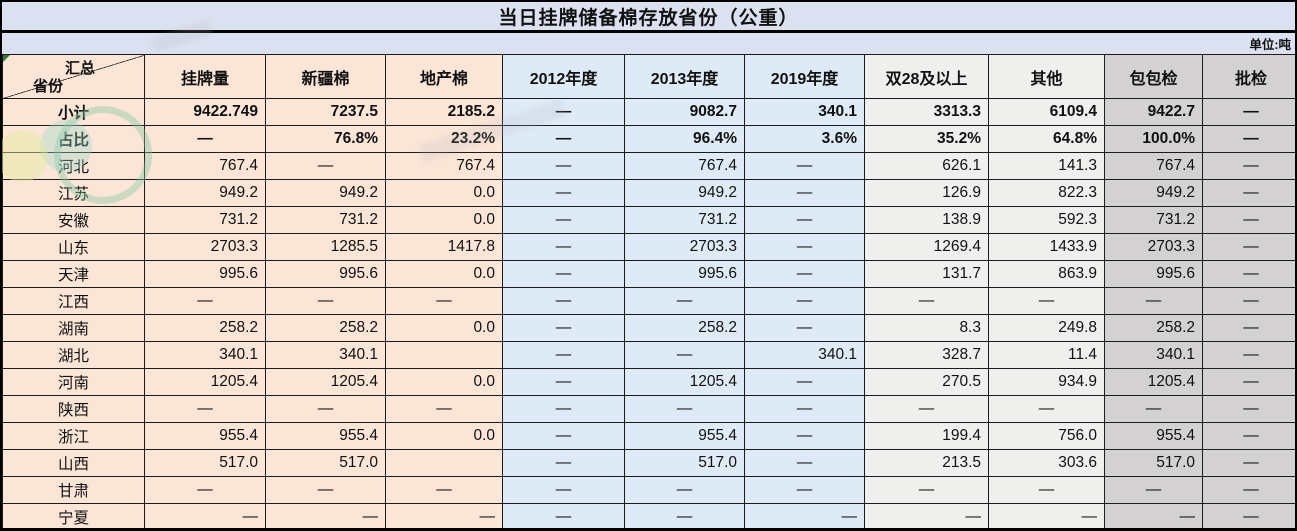 Image resolution: width=1297 pixels, height=531 pixels. Describe the element at coordinates (325, 193) in the screenshot. I see `table-cell: 949.2` at that location.